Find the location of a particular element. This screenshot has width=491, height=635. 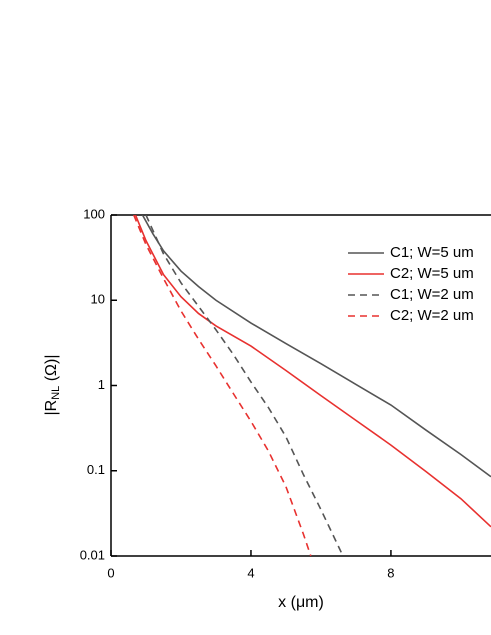

legend-label: C1; W=2 um is located at coordinates (432, 294).